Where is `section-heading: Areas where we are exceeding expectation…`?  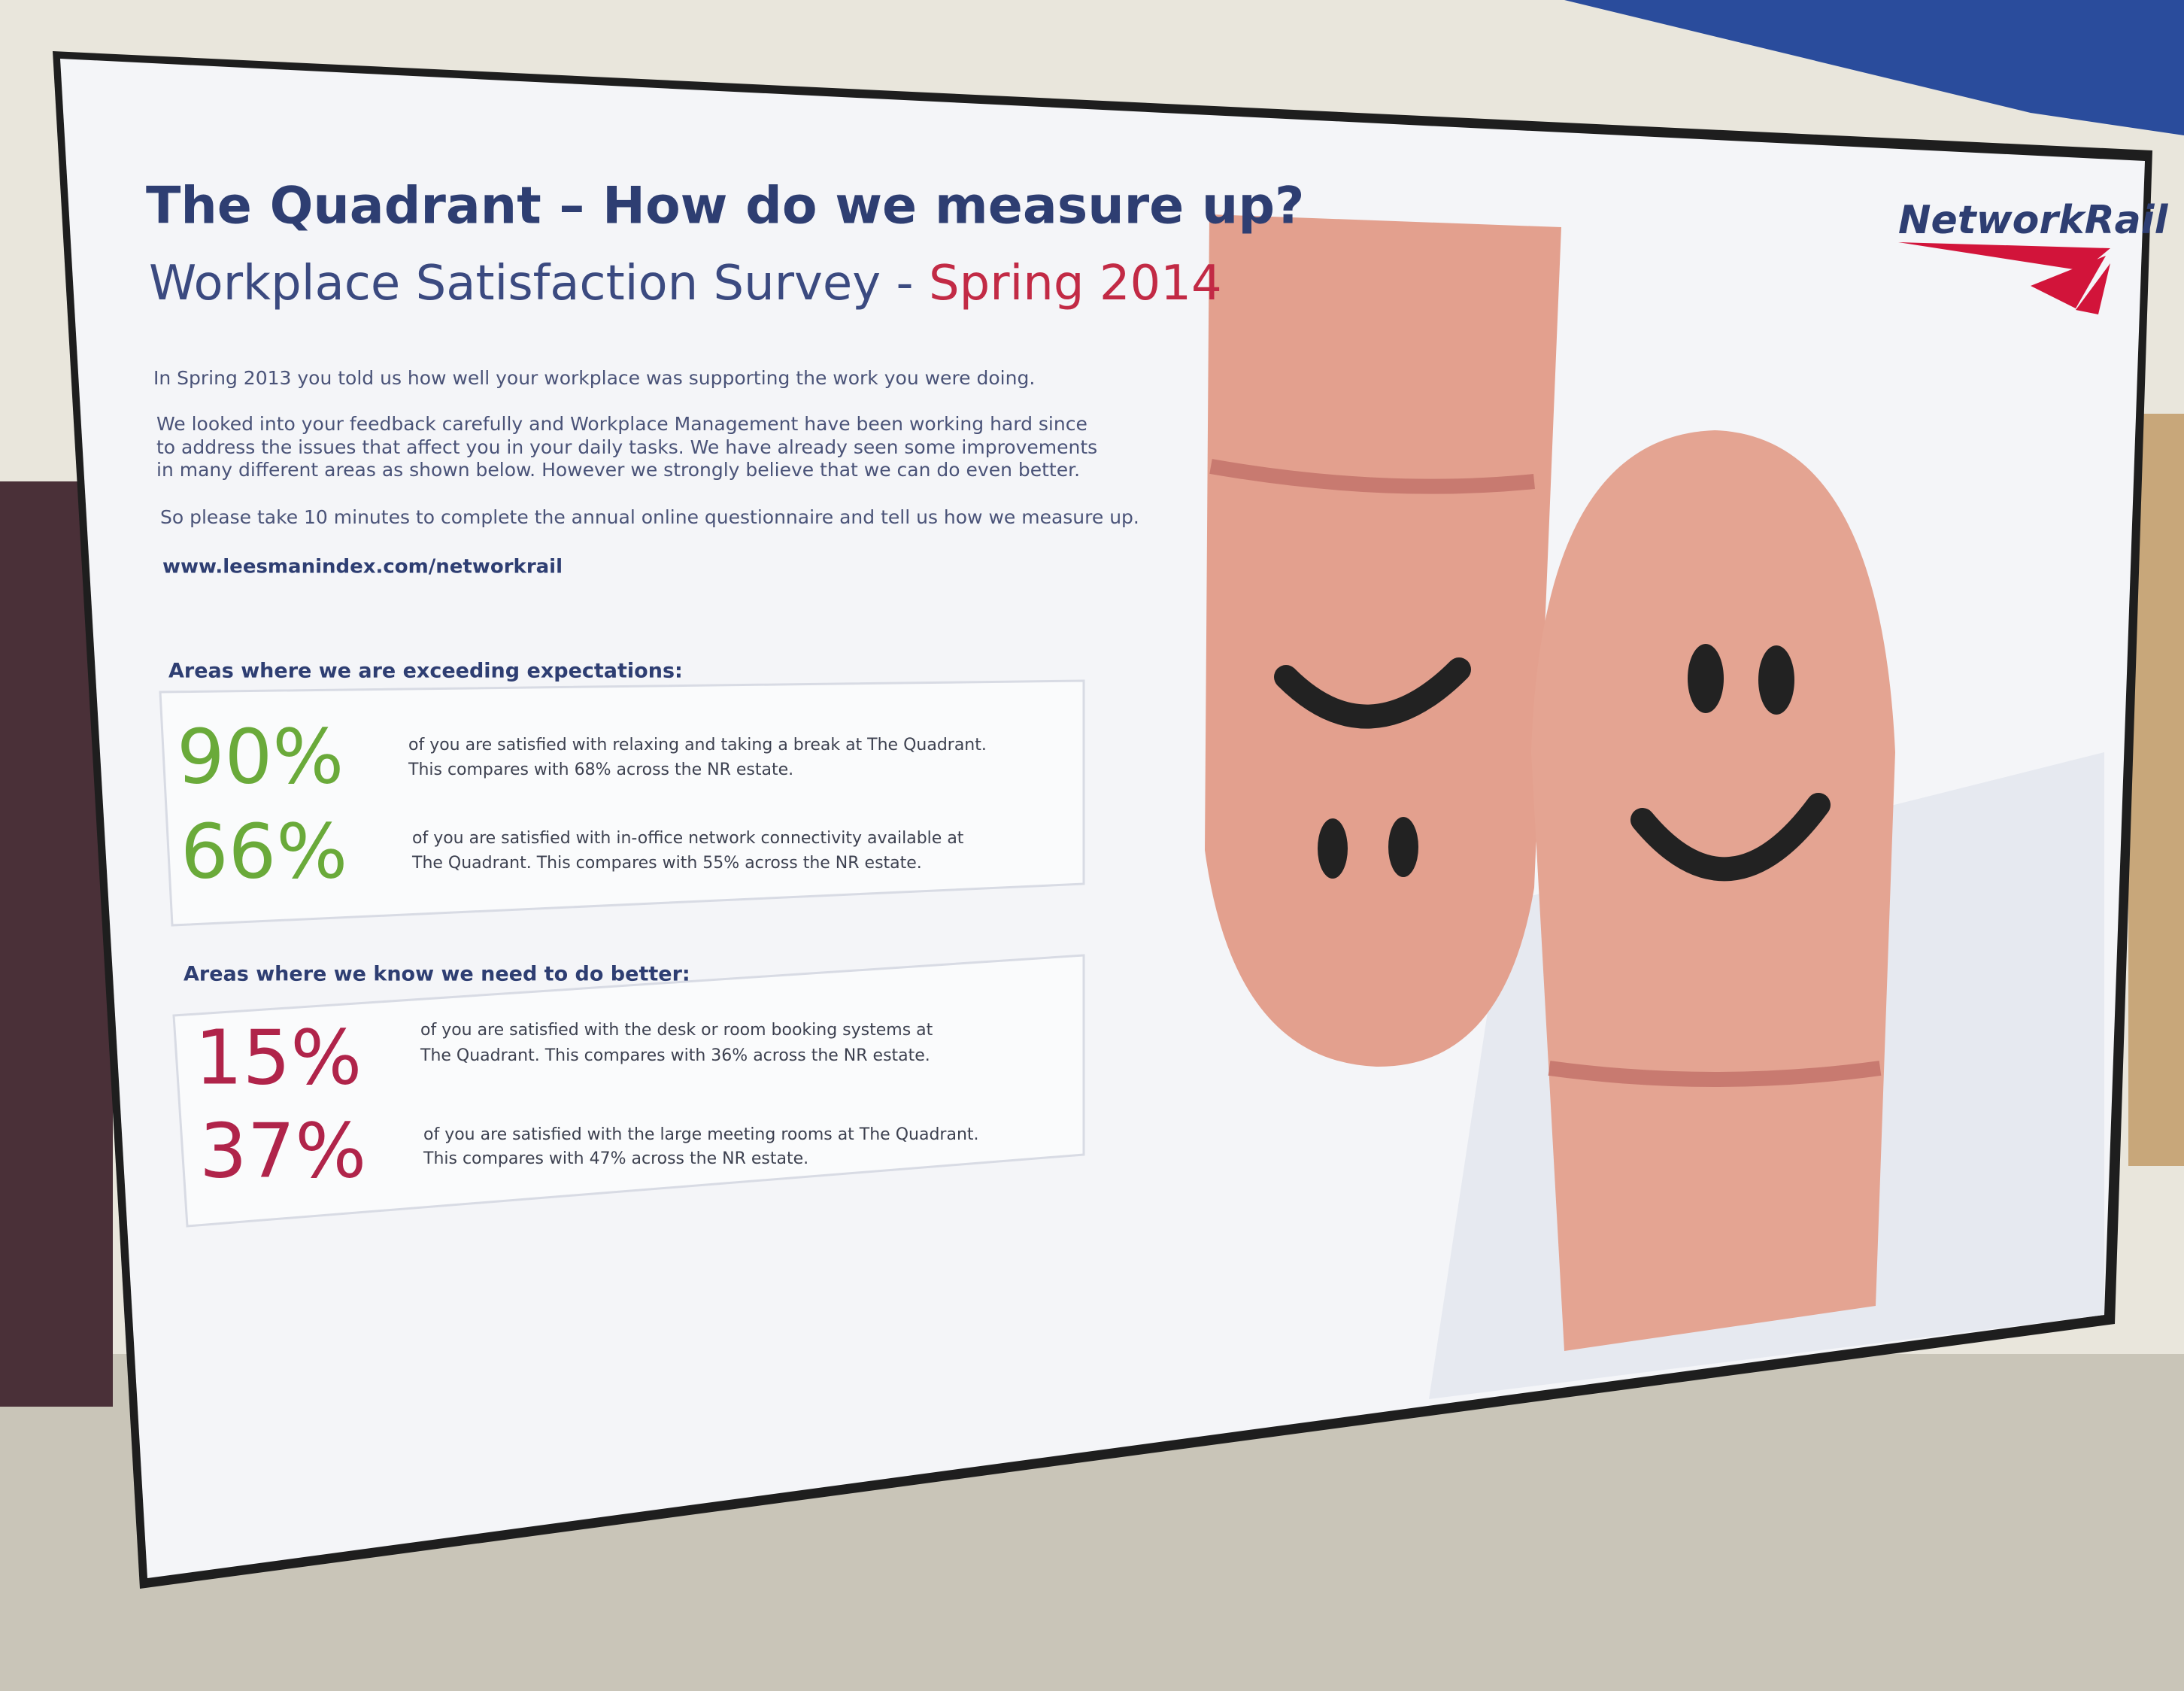
section-heading: Areas where we are exceeding expectation… is located at coordinates (425, 672).